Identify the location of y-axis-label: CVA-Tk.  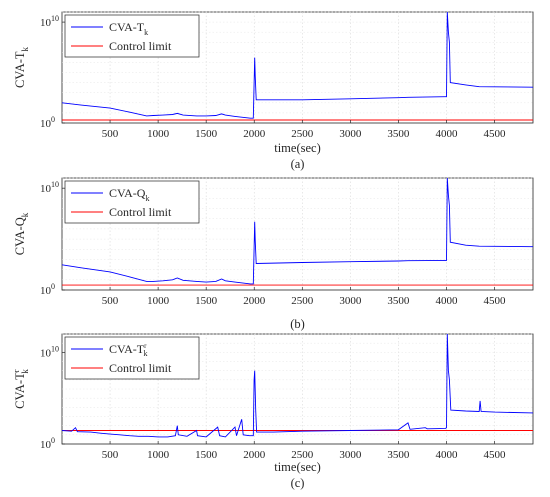
(21, 67).